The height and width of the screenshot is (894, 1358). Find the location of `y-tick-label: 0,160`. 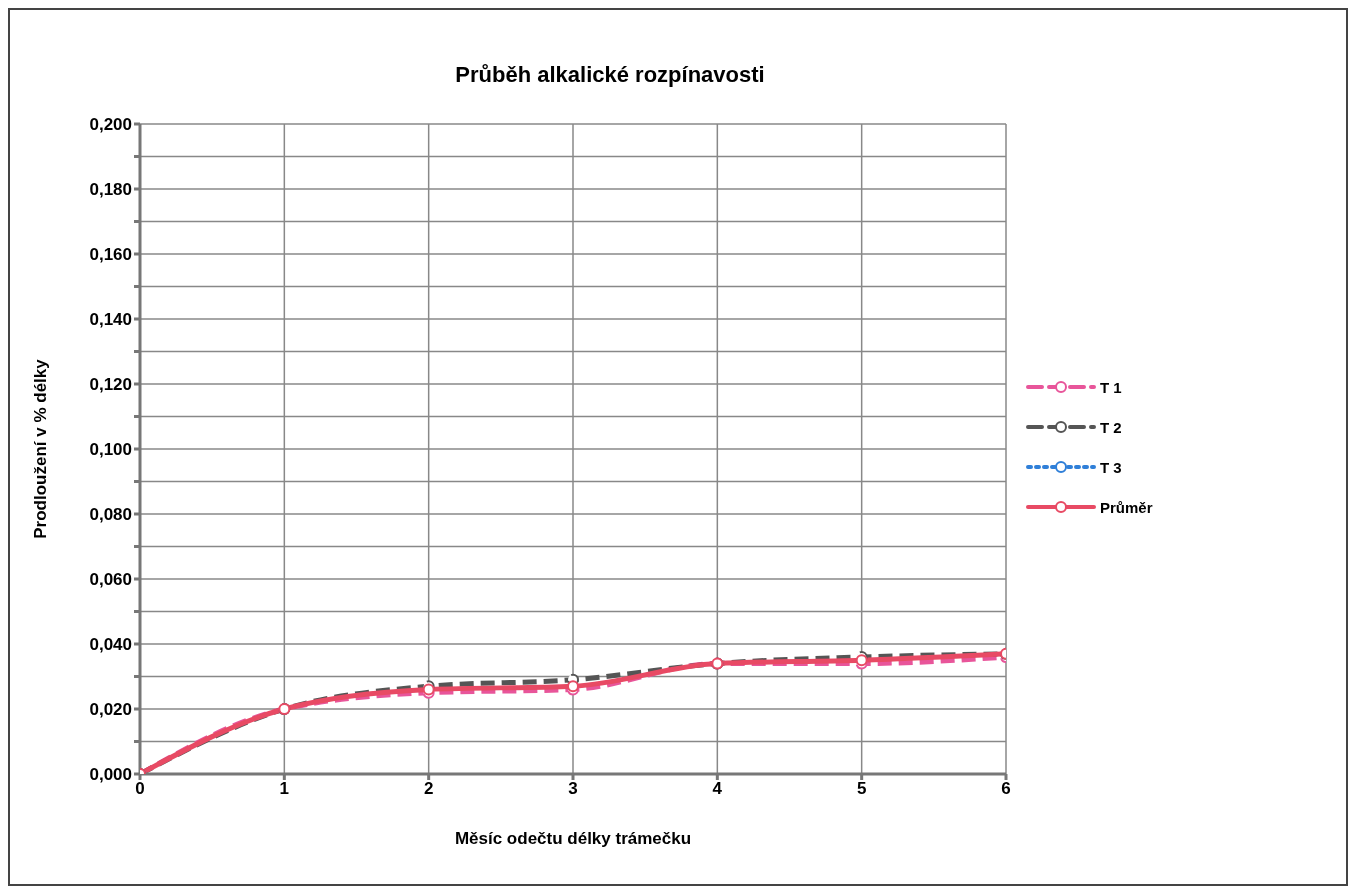

y-tick-label: 0,160 is located at coordinates (110, 255).